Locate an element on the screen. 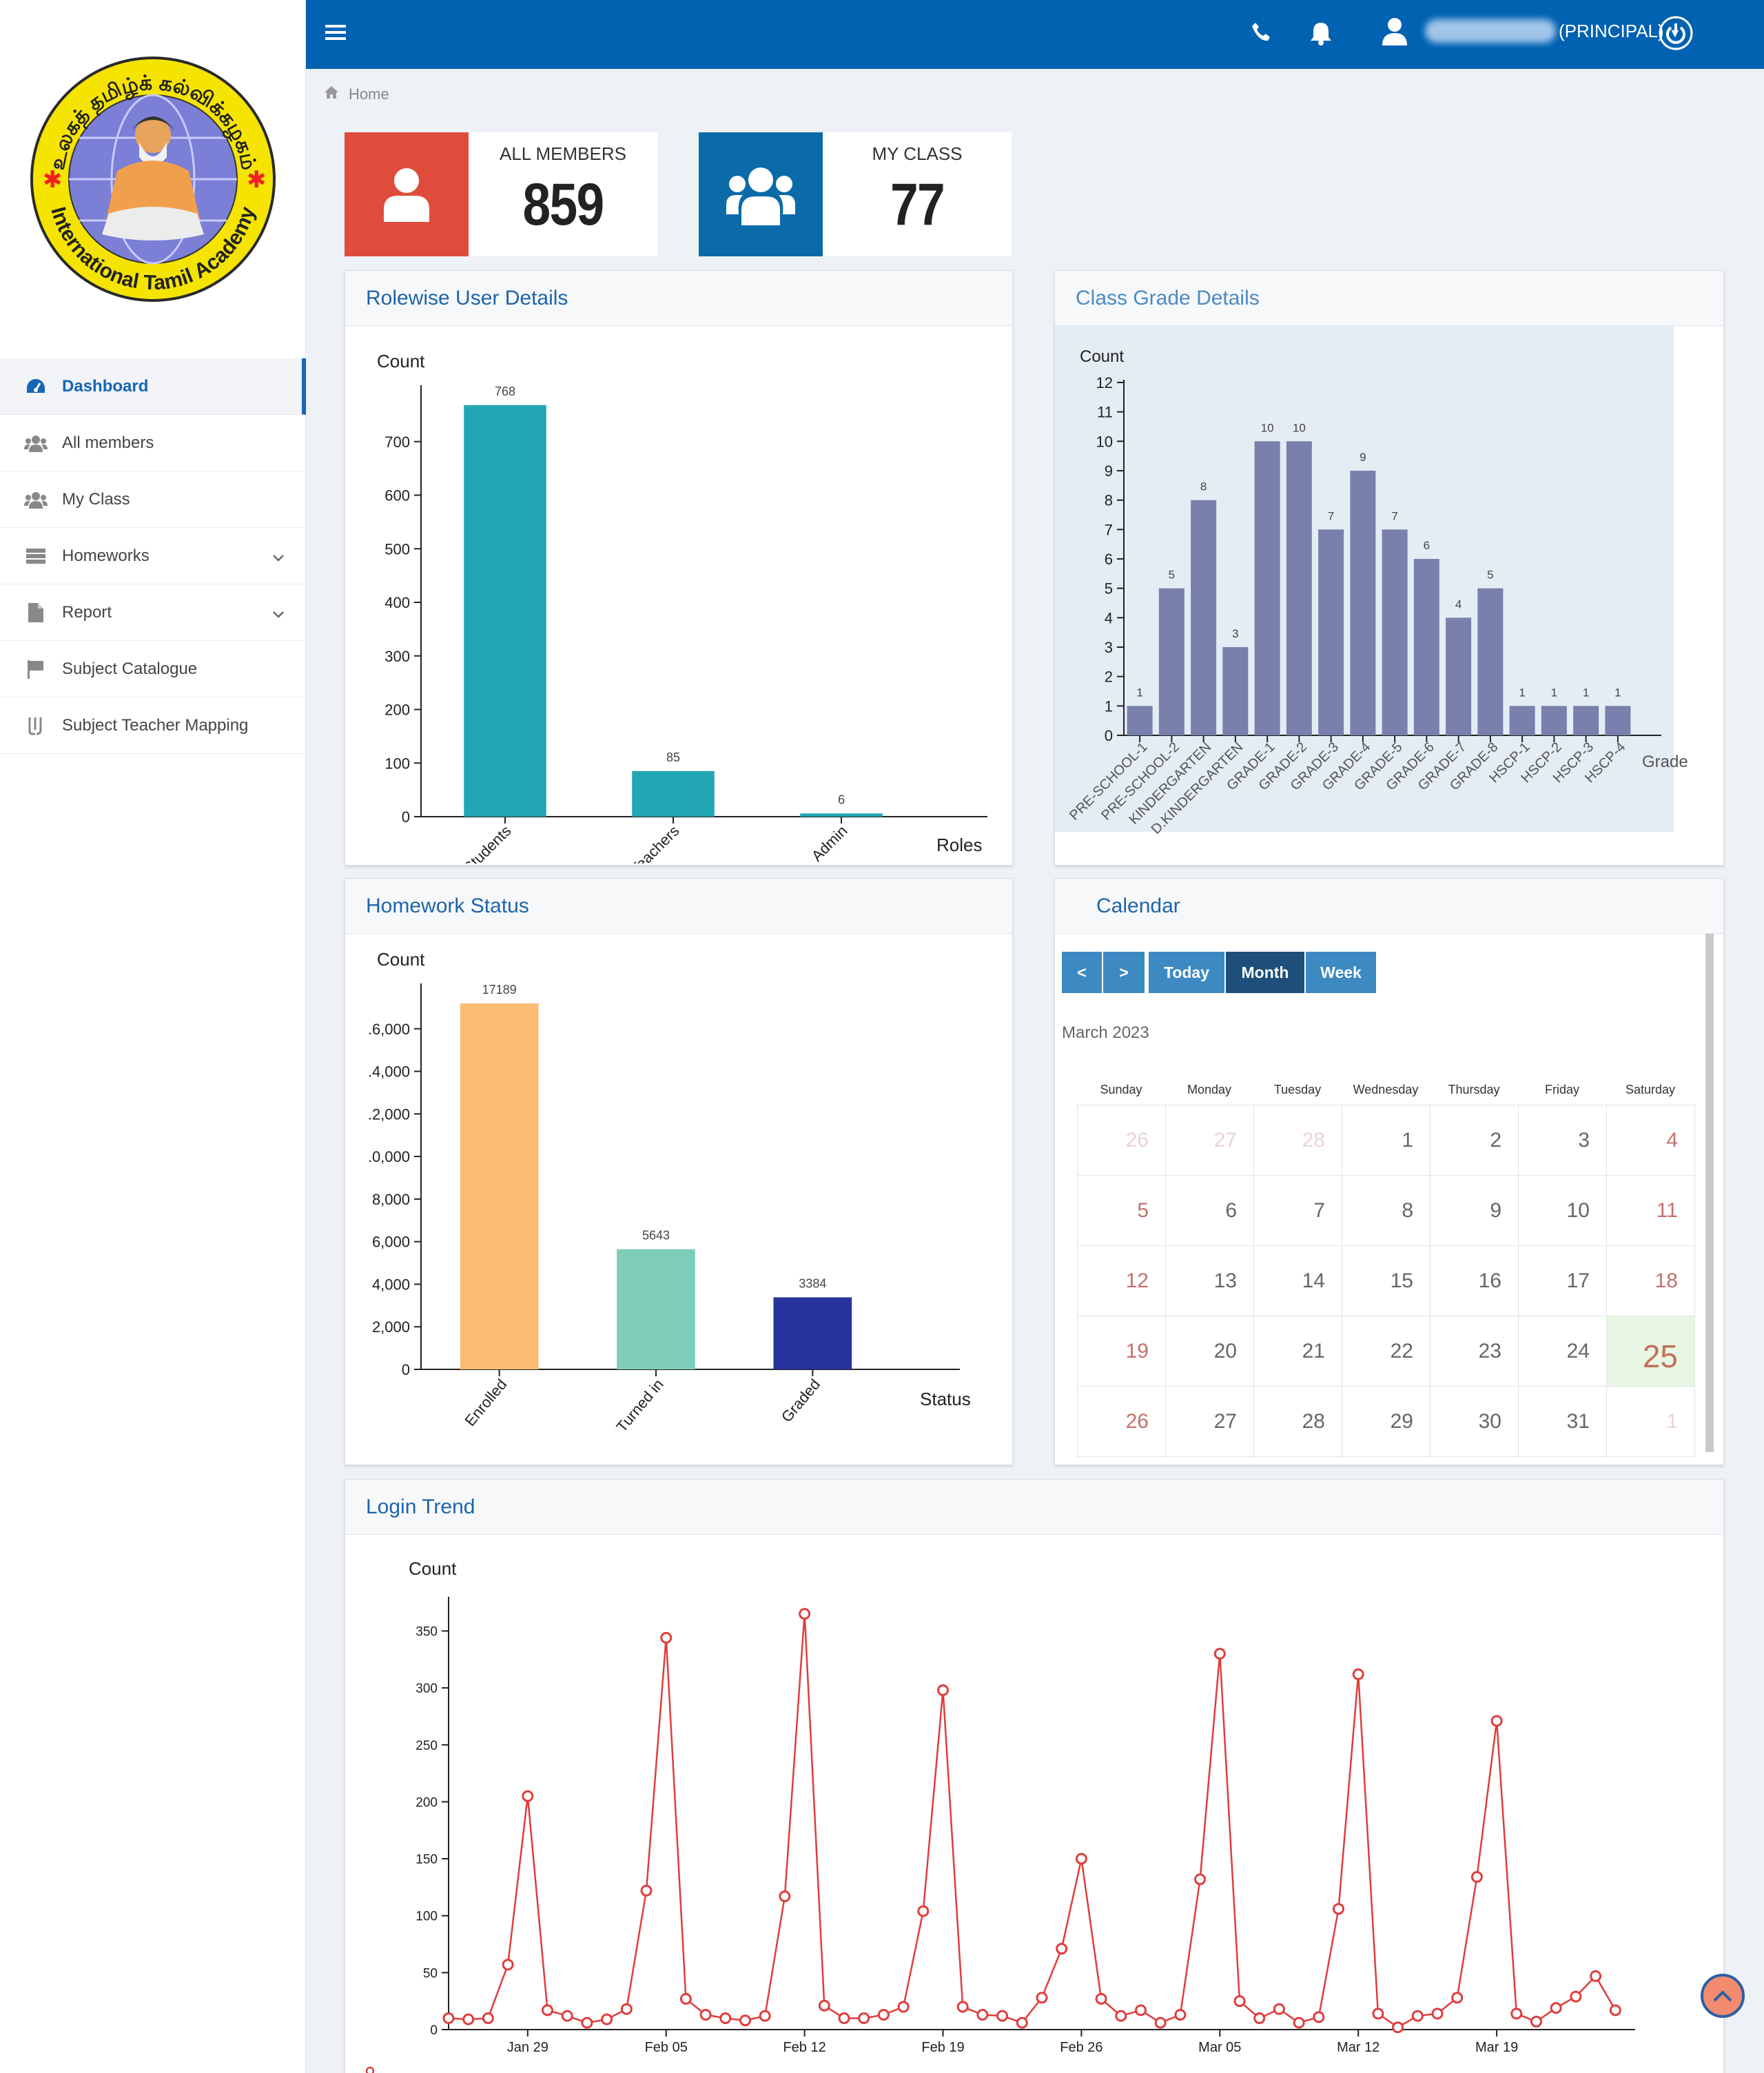 This screenshot has width=1764, height=2073. calendar-day: 19 is located at coordinates (1122, 1351).